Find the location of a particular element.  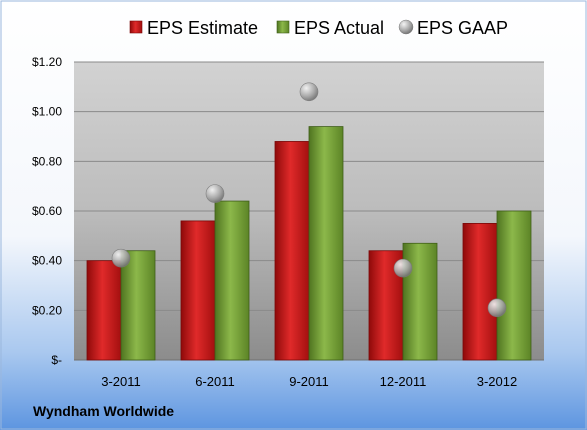

x-tick-label: 12-2011 is located at coordinates (403, 381).